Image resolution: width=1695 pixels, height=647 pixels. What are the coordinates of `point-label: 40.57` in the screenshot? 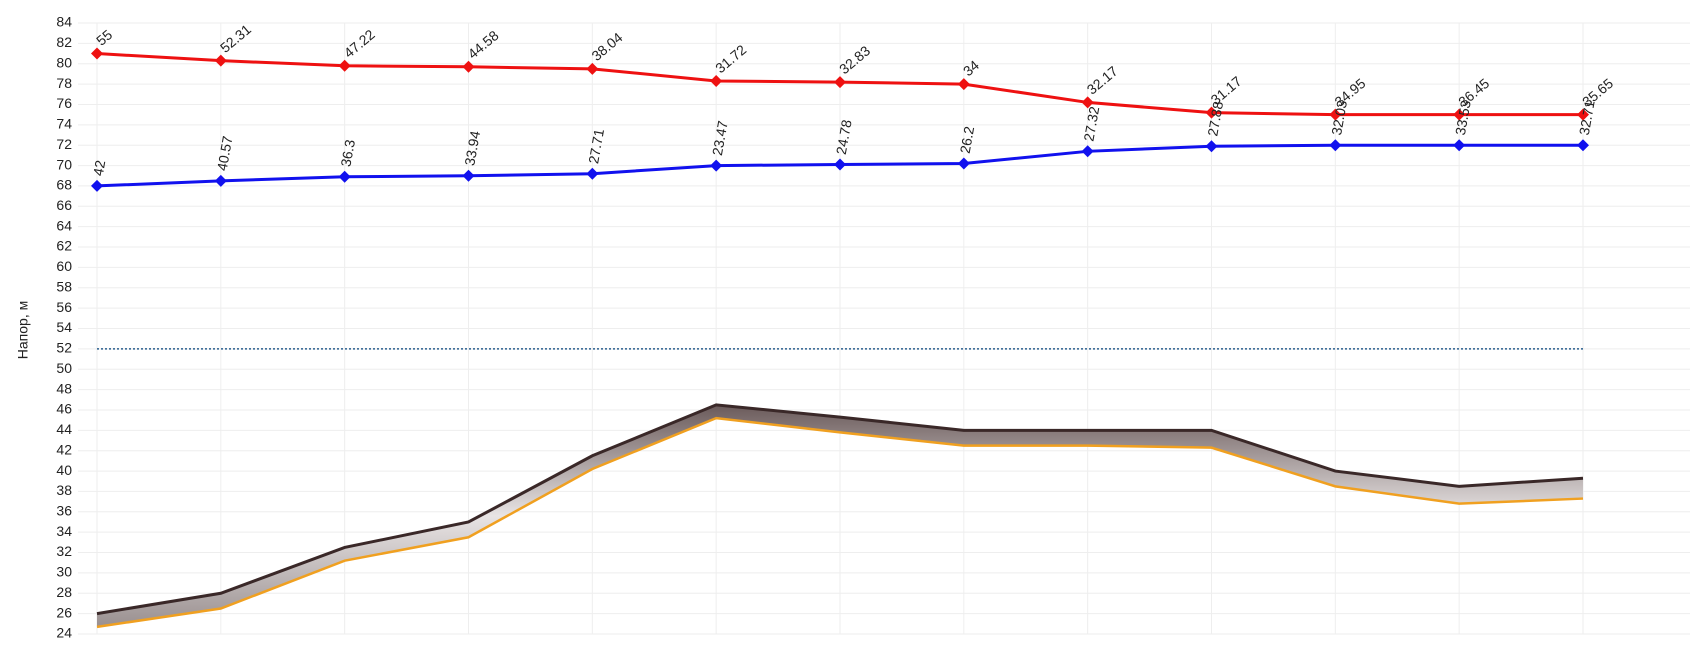 It's located at (225, 153).